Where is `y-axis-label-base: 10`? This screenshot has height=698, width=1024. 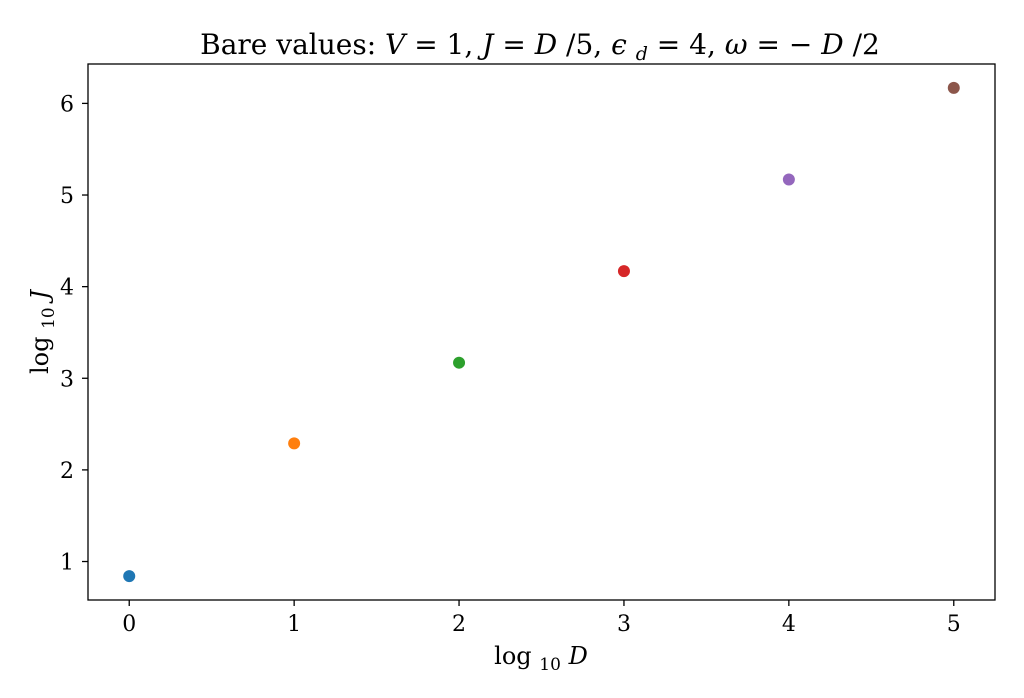
y-axis-label-base: 10 is located at coordinates (49, 318).